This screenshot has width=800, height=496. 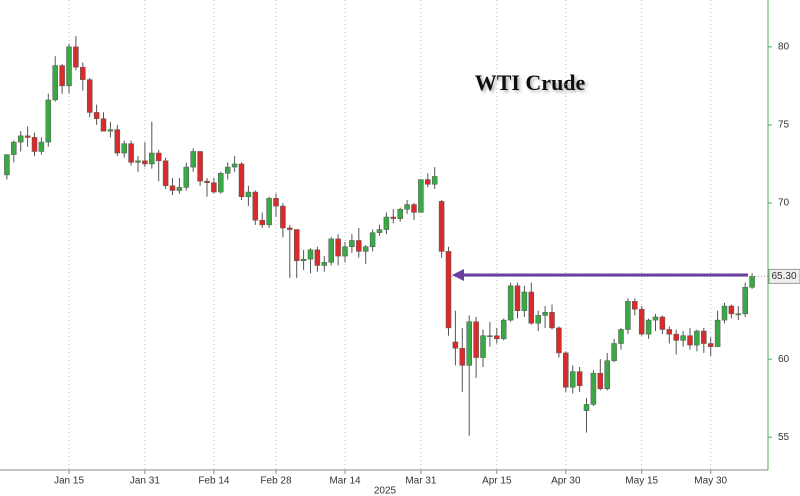 What do you see at coordinates (214, 481) in the screenshot?
I see `x-tick-label: Feb 14` at bounding box center [214, 481].